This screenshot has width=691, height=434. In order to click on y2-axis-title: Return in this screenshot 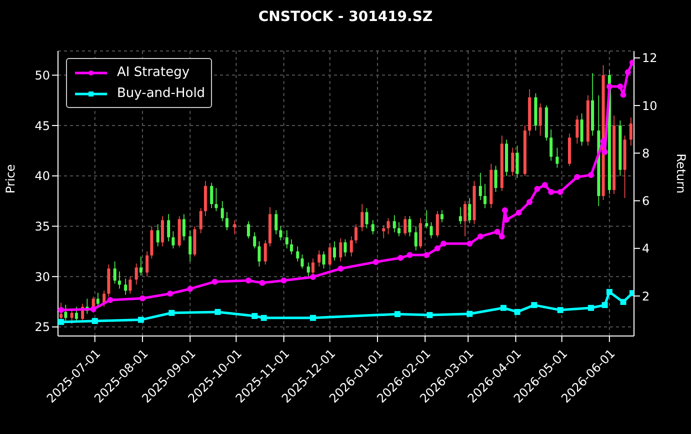, I will do `click(681, 174)`.